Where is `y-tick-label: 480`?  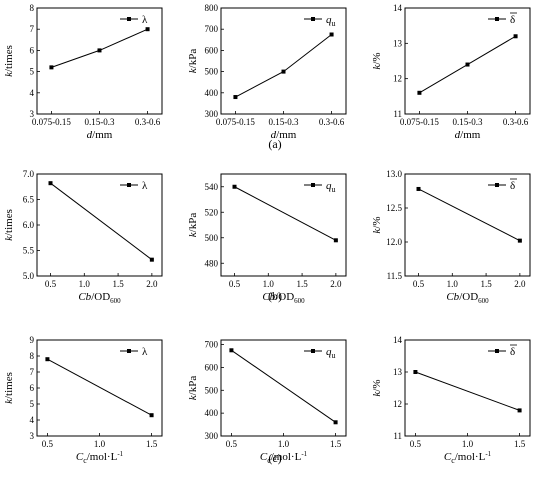 y-tick-label: 480 is located at coordinates (212, 263).